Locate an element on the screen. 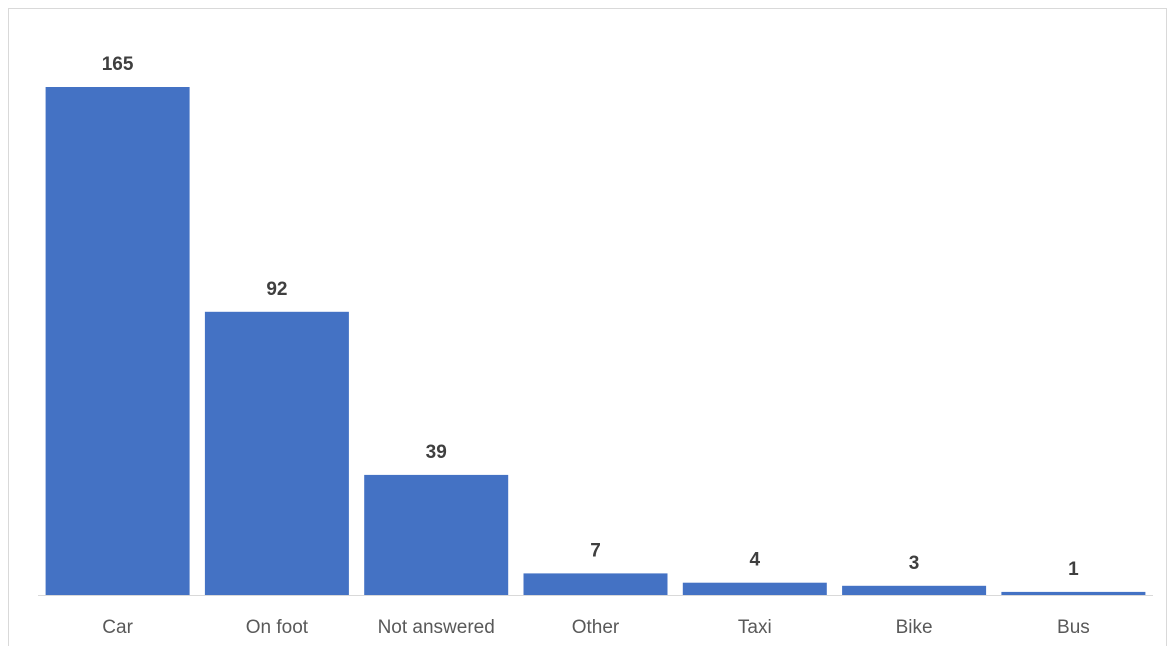  tick-label-on-foot: On foot is located at coordinates (277, 627).